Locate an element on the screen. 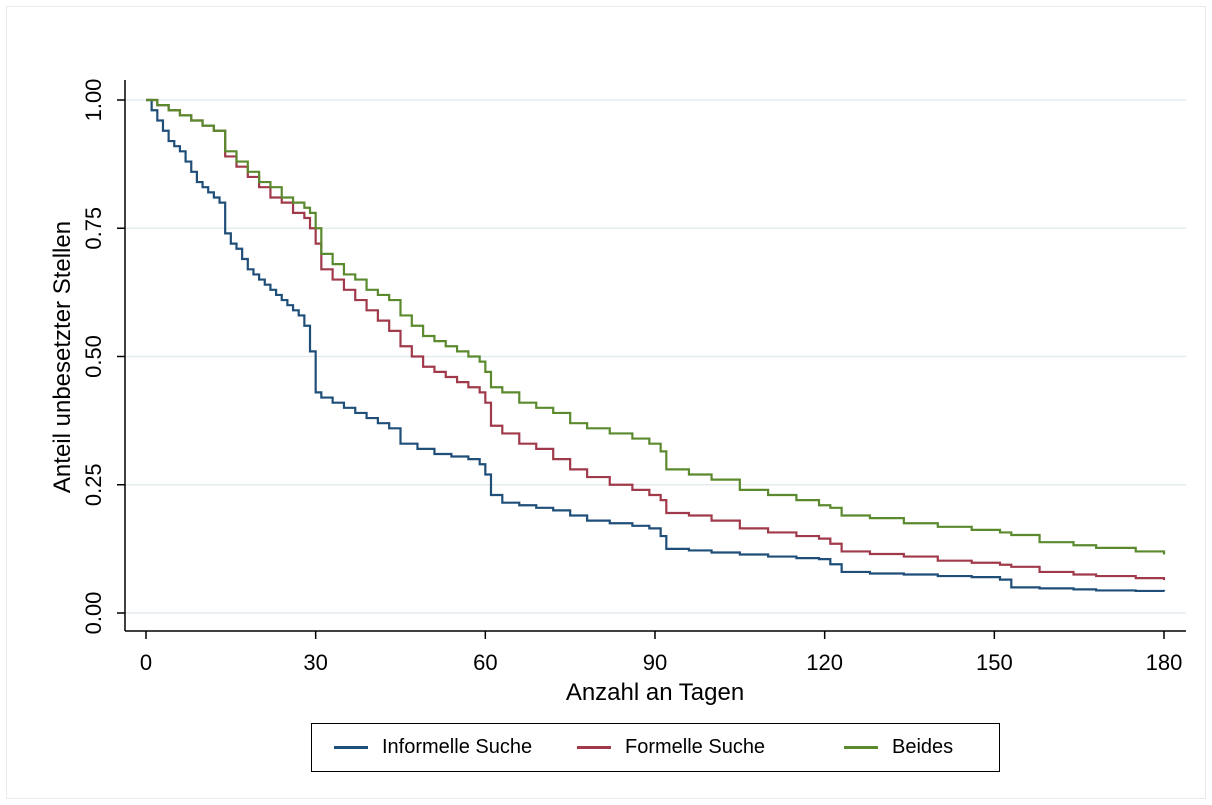 Image resolution: width=1212 pixels, height=805 pixels. y-tick-label: 0.75 is located at coordinates (93, 228).